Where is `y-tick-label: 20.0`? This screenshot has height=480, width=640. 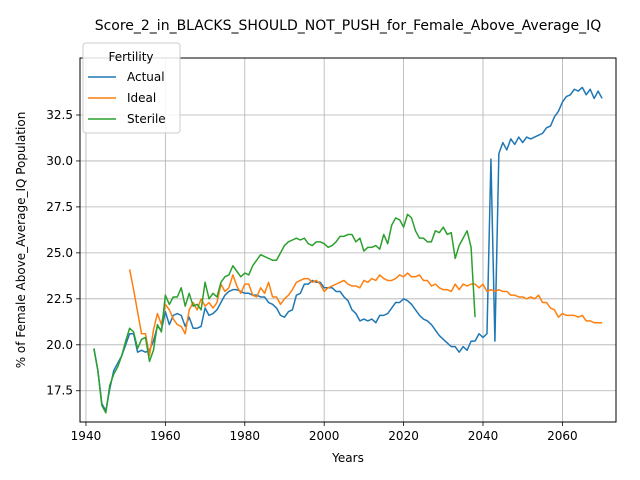 y-tick-label: 20.0 is located at coordinates (59, 345).